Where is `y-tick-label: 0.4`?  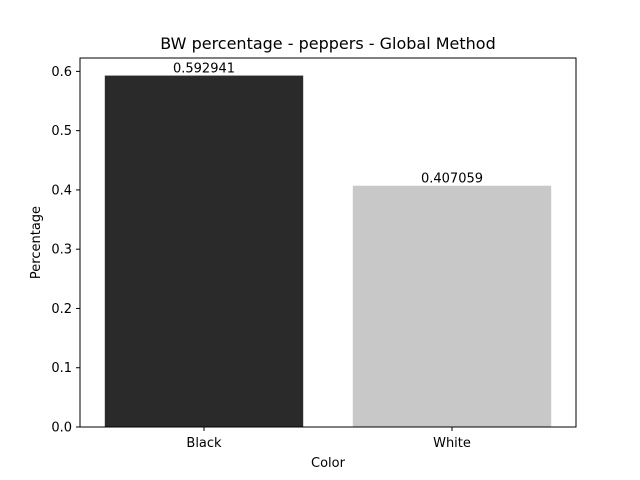 y-tick-label: 0.4 is located at coordinates (61, 190).